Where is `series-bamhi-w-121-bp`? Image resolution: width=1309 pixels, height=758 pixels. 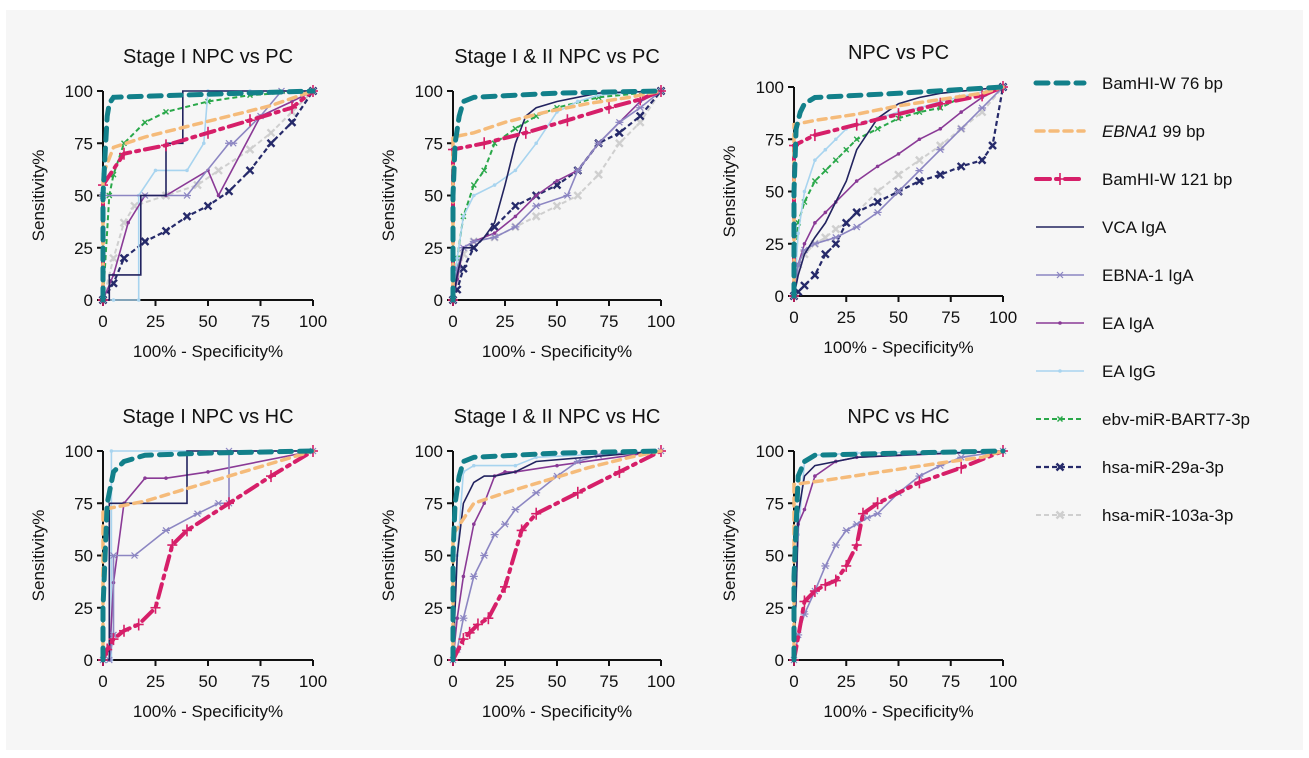
series-bamhi-w-121-bp is located at coordinates (557, 195).